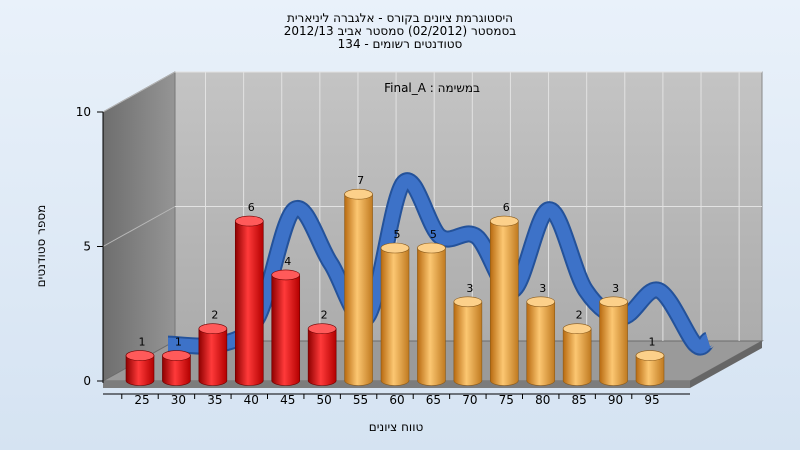  Describe the element at coordinates (579, 400) in the screenshot. I see `x-tick-label: 85` at that location.